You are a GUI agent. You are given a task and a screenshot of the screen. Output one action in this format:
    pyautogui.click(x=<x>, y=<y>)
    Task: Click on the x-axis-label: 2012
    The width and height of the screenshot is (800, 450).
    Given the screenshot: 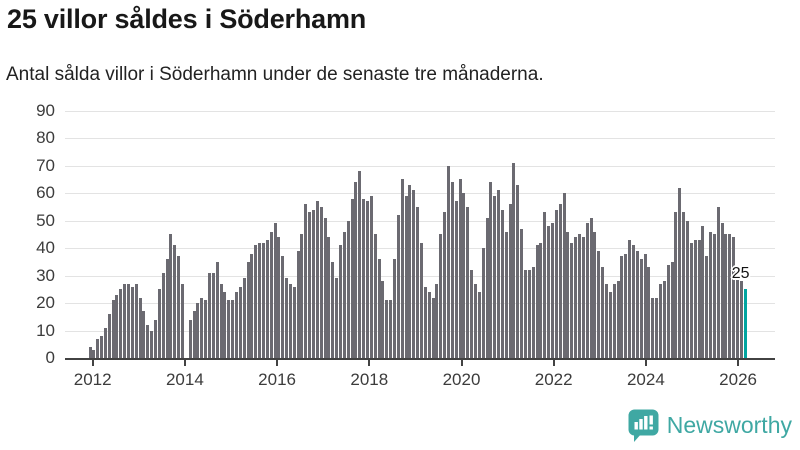 What is the action you would take?
    pyautogui.click(x=92, y=379)
    